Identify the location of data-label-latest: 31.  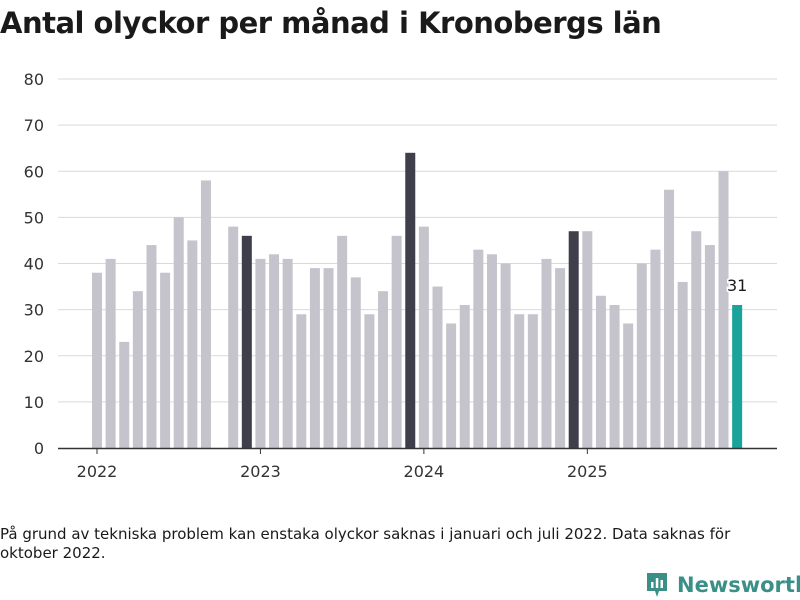
(737, 285).